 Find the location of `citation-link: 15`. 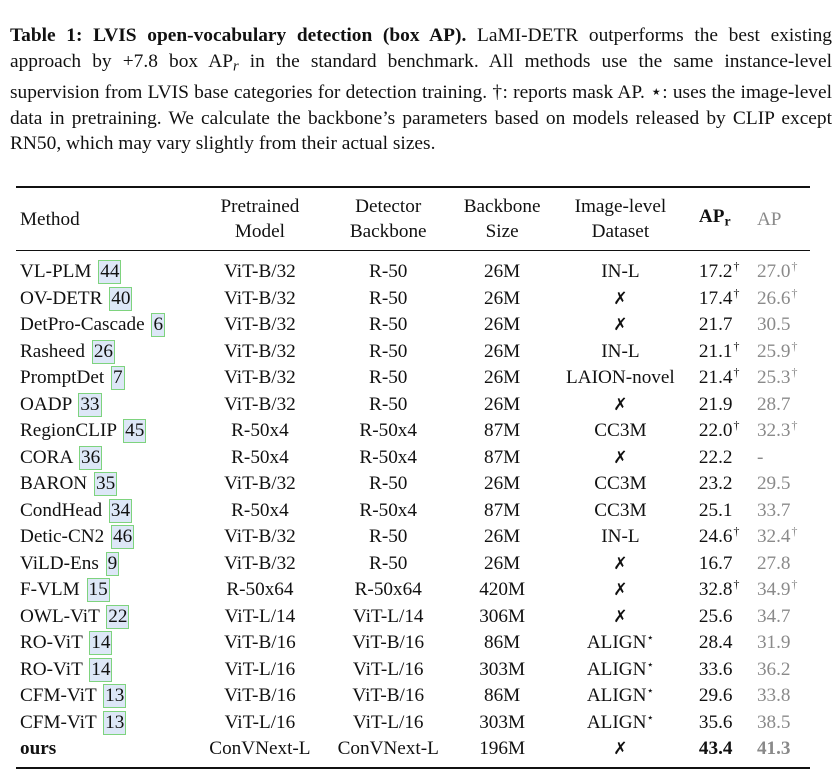

citation-link: 15 is located at coordinates (98, 590).